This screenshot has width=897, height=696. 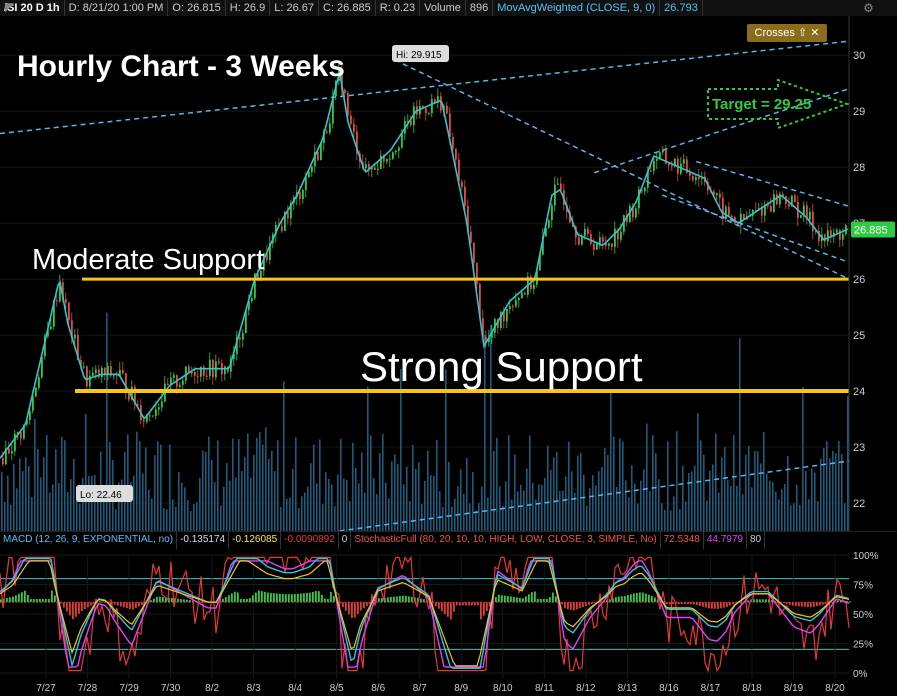 I want to click on date-tick-label: 8/5, so click(x=337, y=688).